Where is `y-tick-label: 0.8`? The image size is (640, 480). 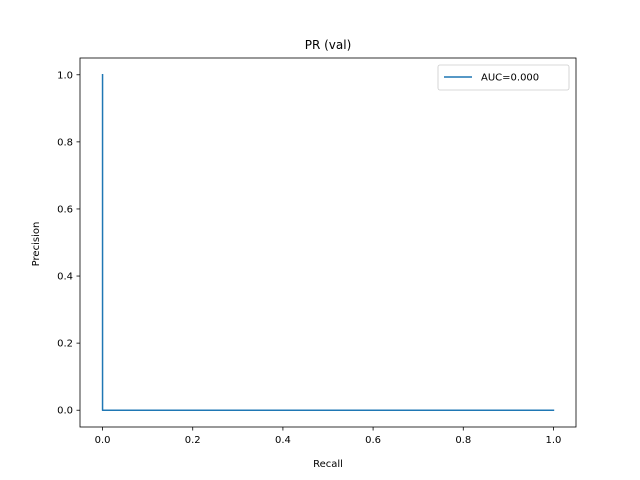 y-tick-label: 0.8 is located at coordinates (65, 142).